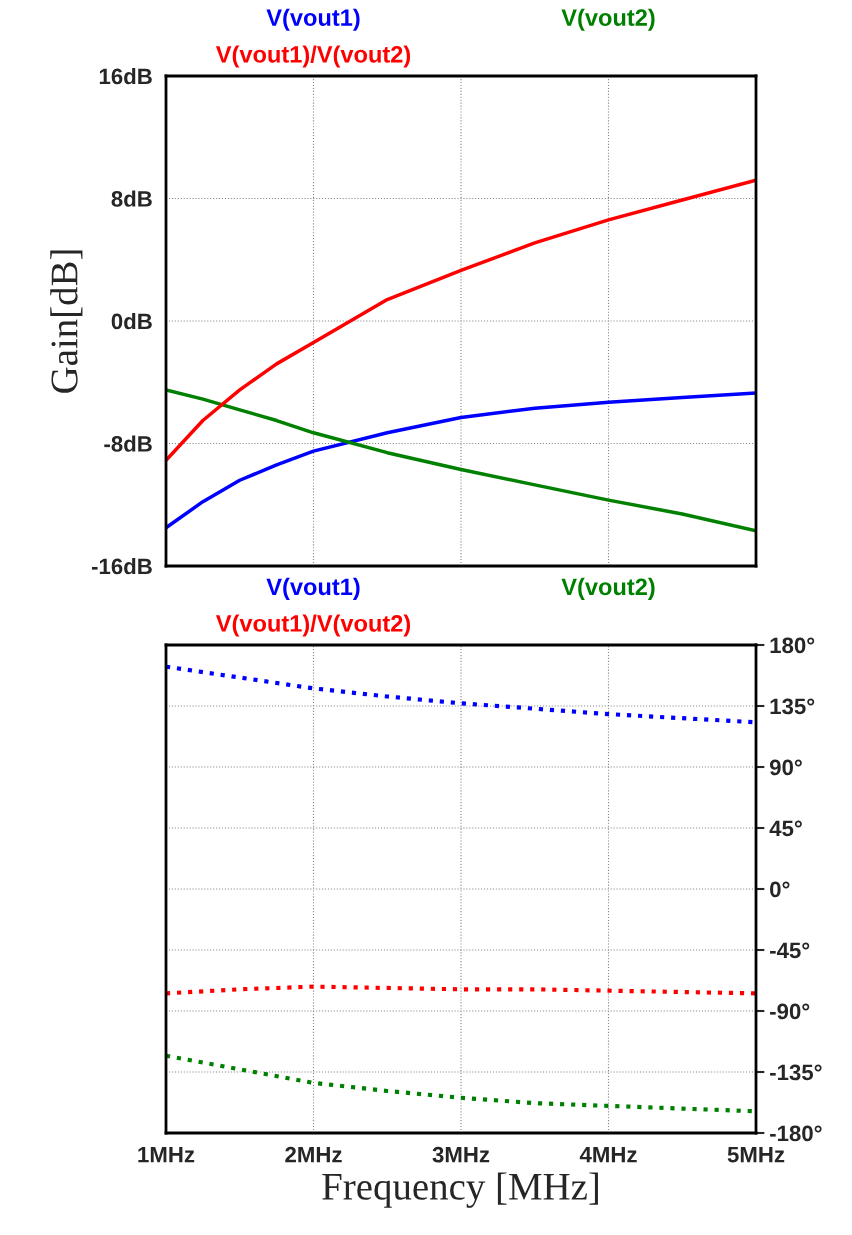 The height and width of the screenshot is (1235, 852). What do you see at coordinates (66, 321) in the screenshot?
I see `y-axis-title: Gain[dB]` at bounding box center [66, 321].